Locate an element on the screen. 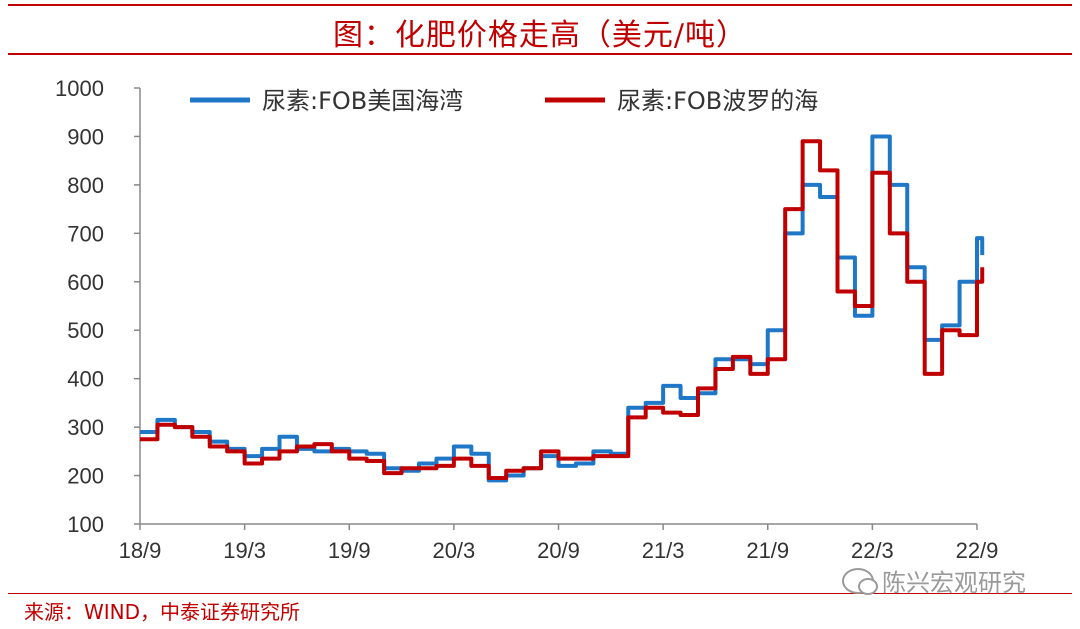 The width and height of the screenshot is (1080, 629). chart-title: 图：化肥价格走高（美元/吨） is located at coordinates (540, 35).